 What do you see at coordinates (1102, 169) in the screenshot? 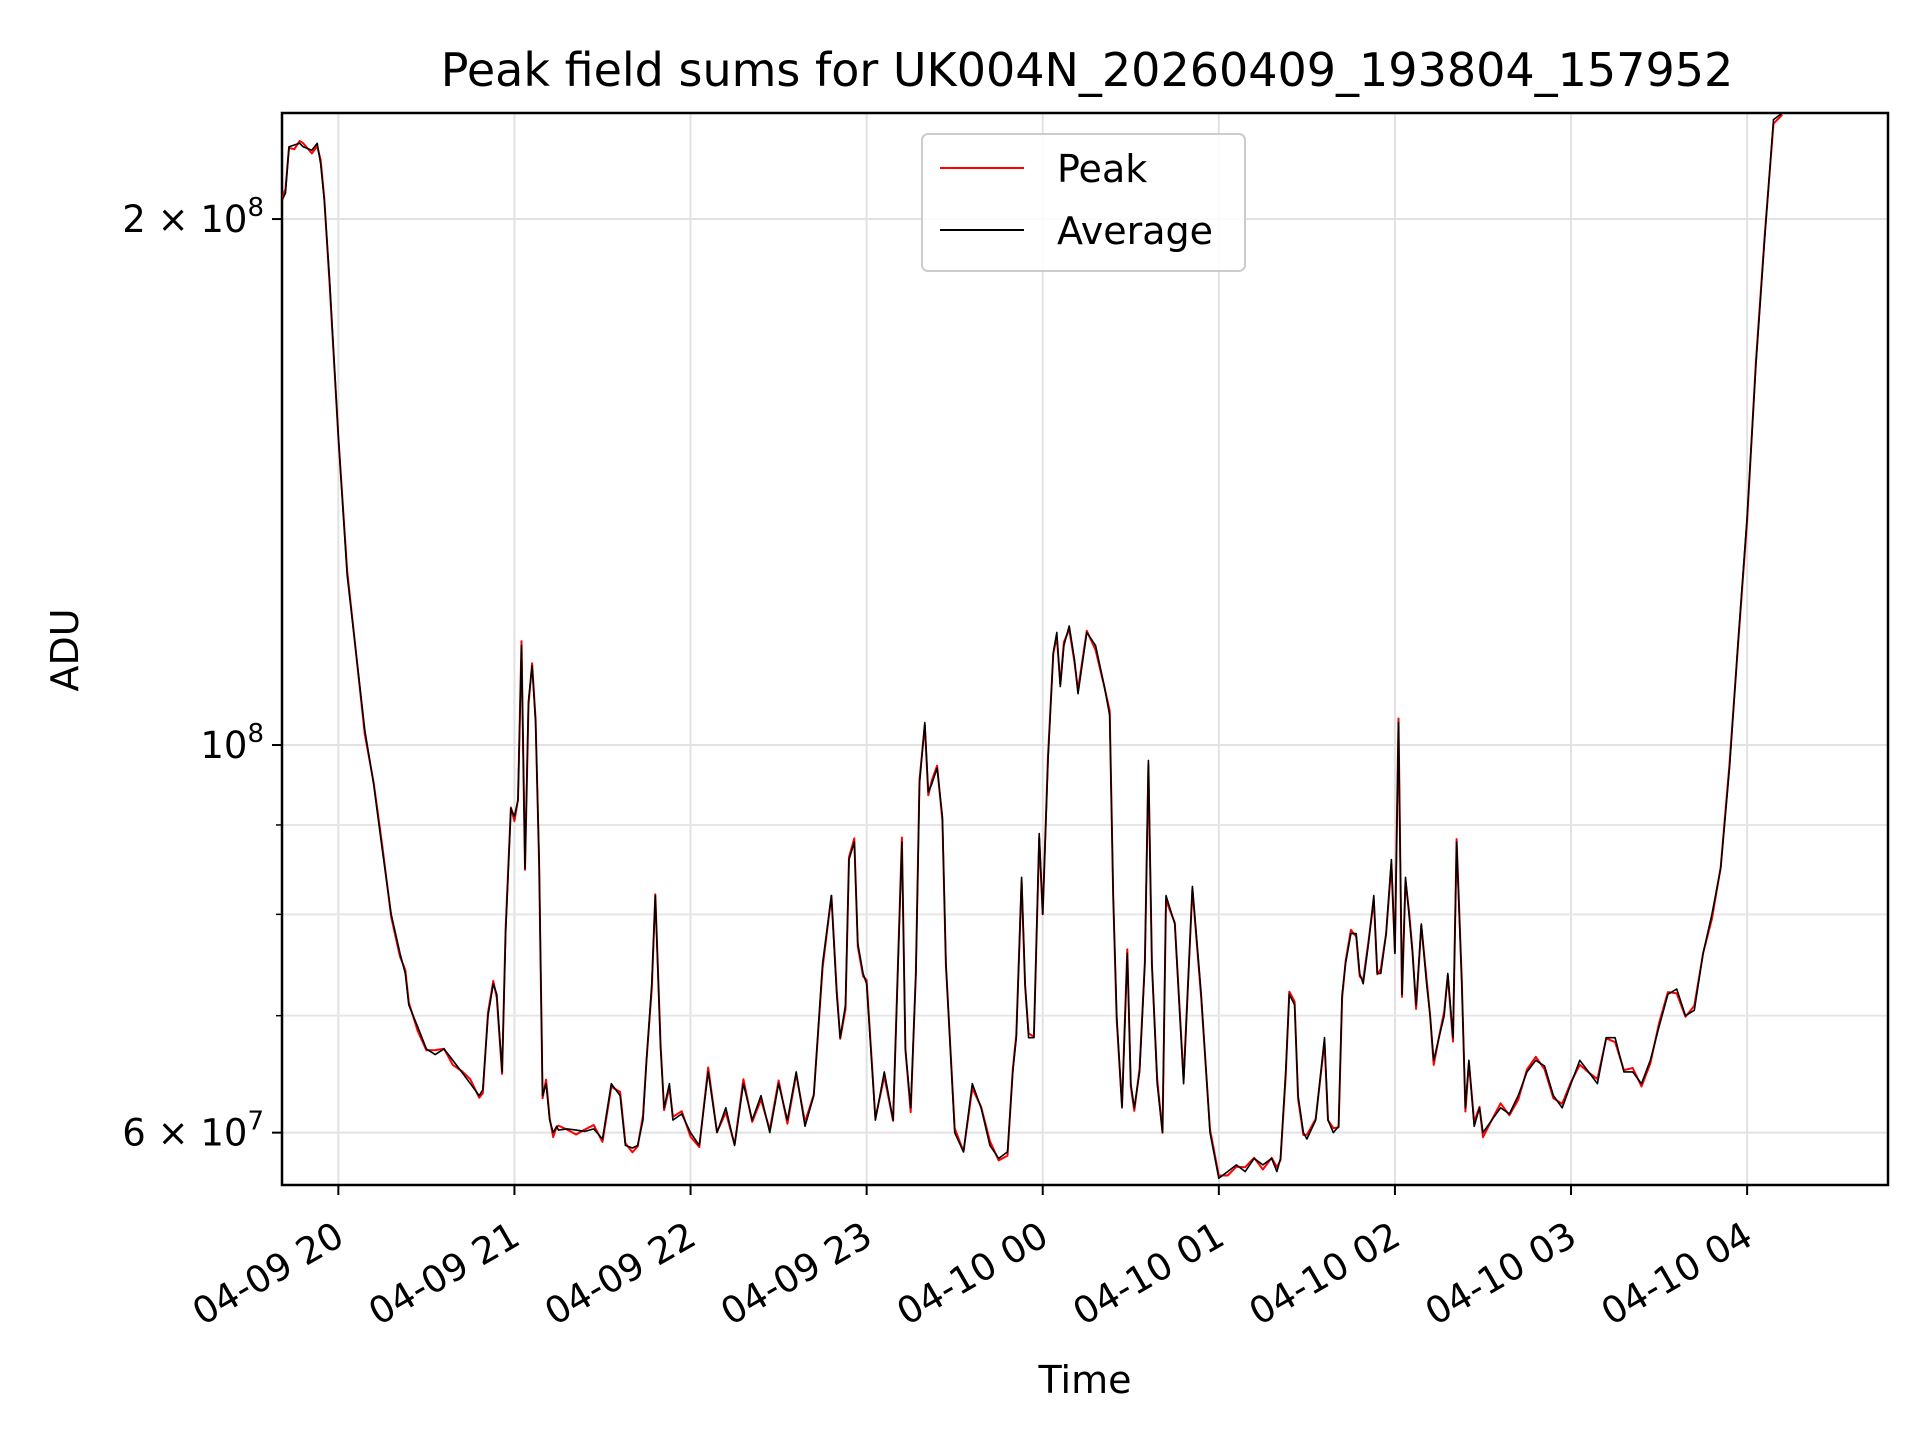
I see `legend-label-peak: Peak` at bounding box center [1102, 169].